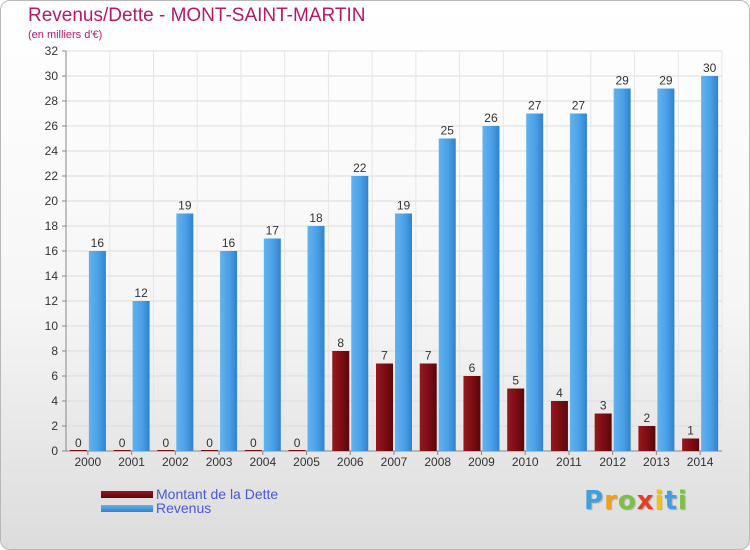 The width and height of the screenshot is (750, 550). What do you see at coordinates (88, 462) in the screenshot?
I see `x-tick-label: 2000` at bounding box center [88, 462].